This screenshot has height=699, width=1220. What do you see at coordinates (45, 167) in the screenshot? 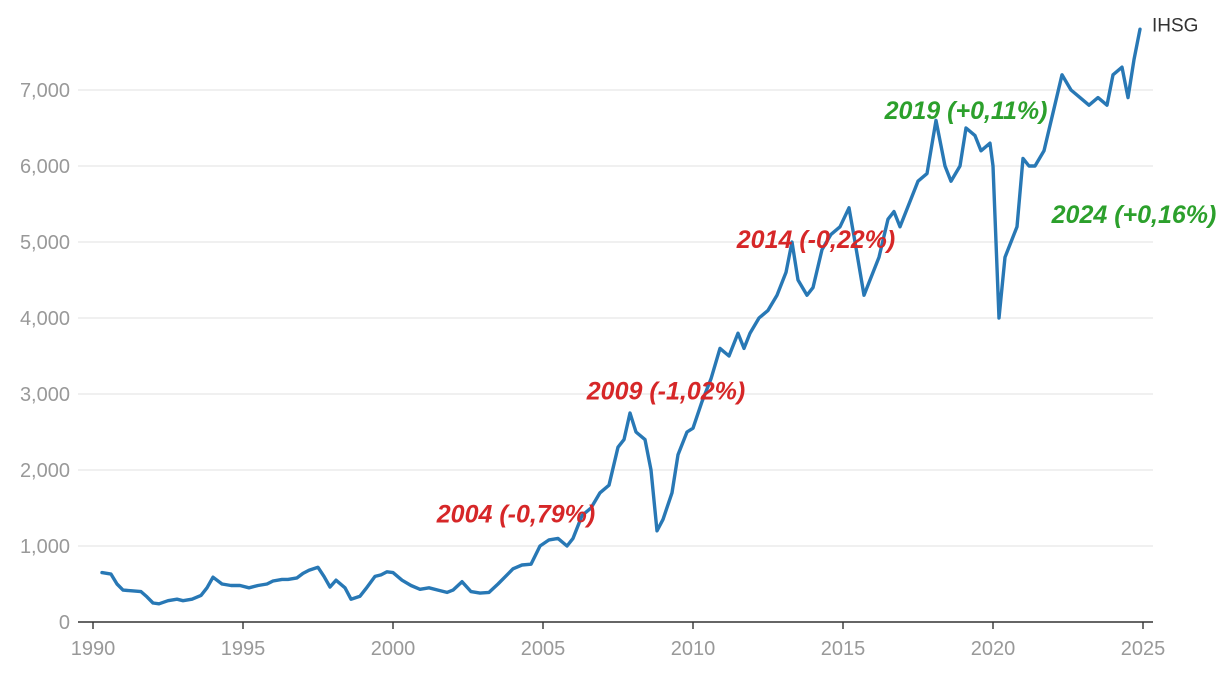
I see `y-tick-label: 6,000` at bounding box center [45, 167].